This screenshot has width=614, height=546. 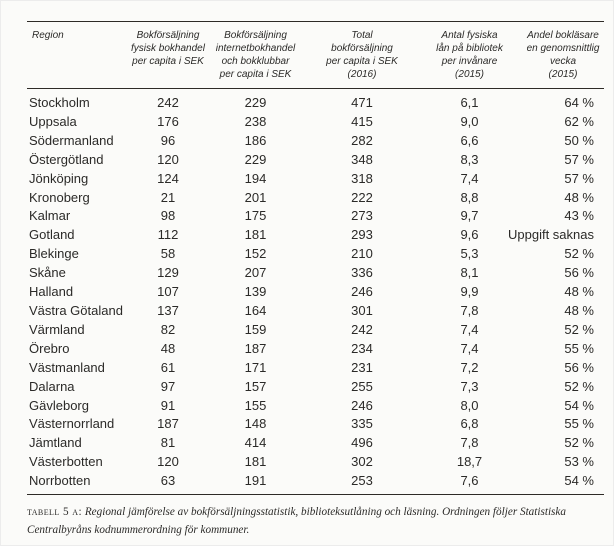 I want to click on cell-region: Dalarna, so click(x=52, y=386).